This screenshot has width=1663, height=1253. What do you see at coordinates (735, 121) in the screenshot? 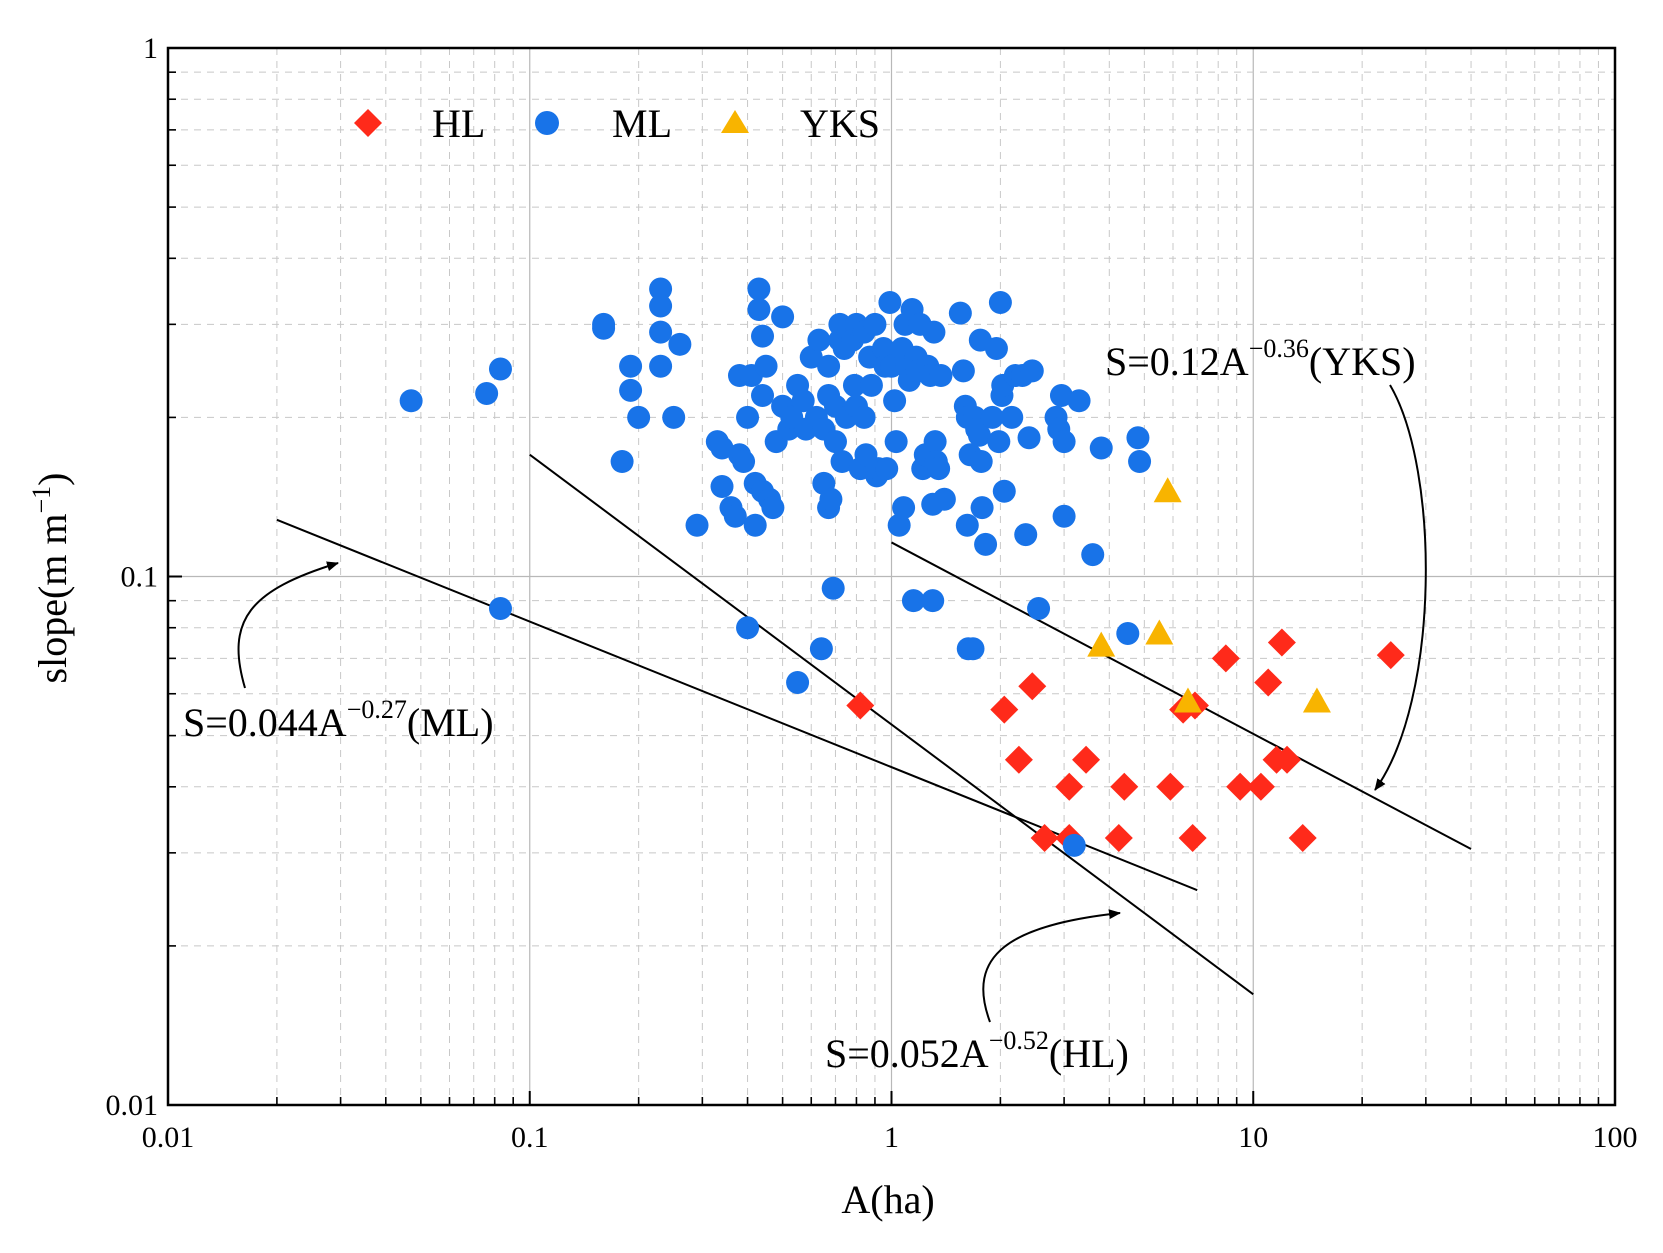
I see `legend-marker-yks` at bounding box center [735, 121].